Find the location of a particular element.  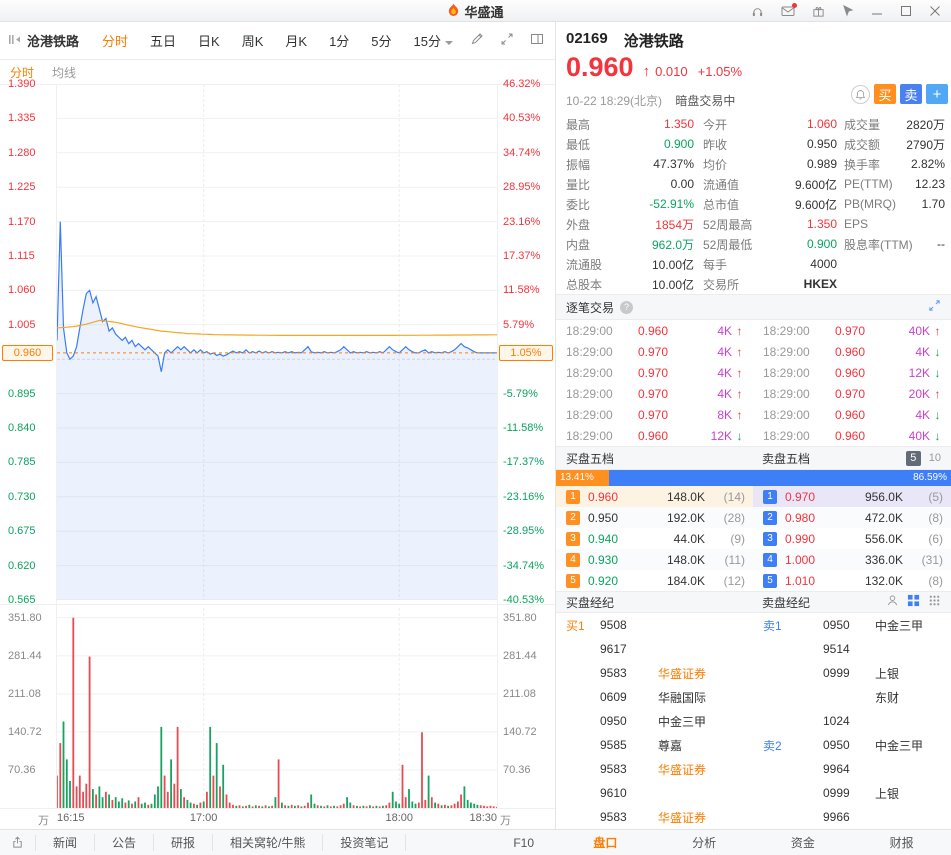

mail-icon is located at coordinates (789, 10).